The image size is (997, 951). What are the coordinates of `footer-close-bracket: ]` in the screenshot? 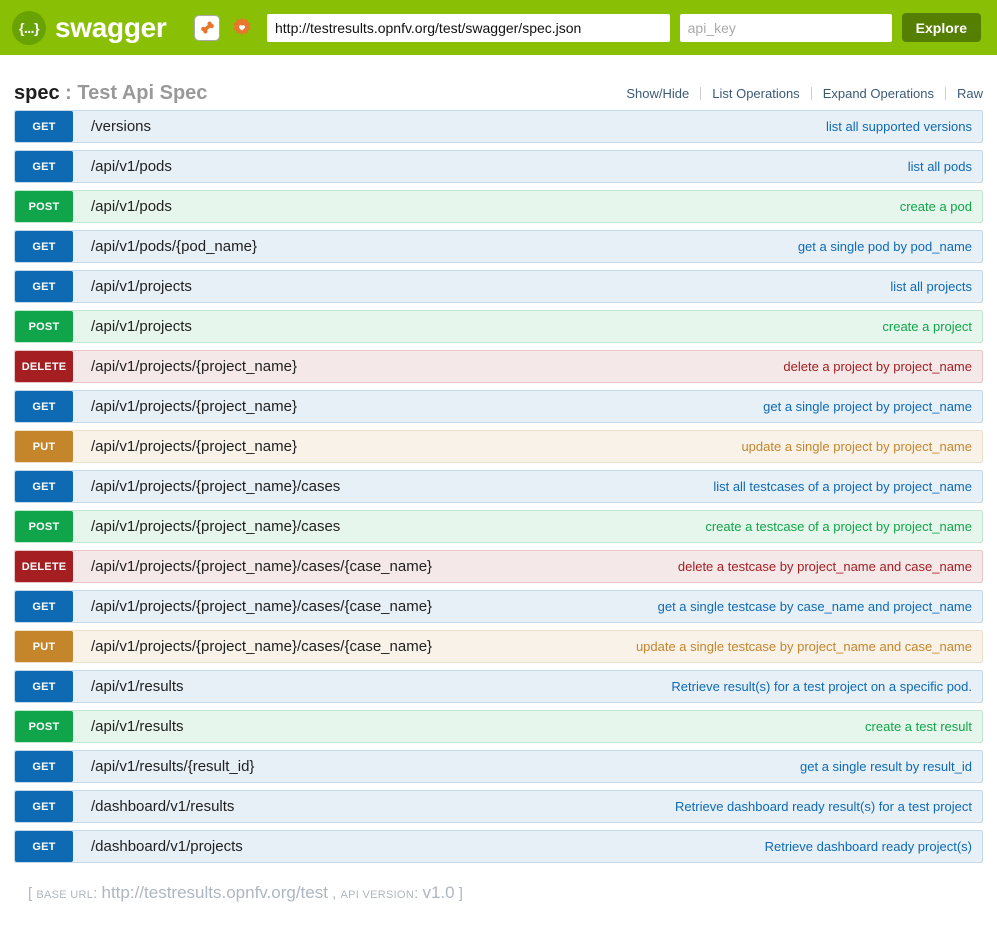 It's located at (458, 893).